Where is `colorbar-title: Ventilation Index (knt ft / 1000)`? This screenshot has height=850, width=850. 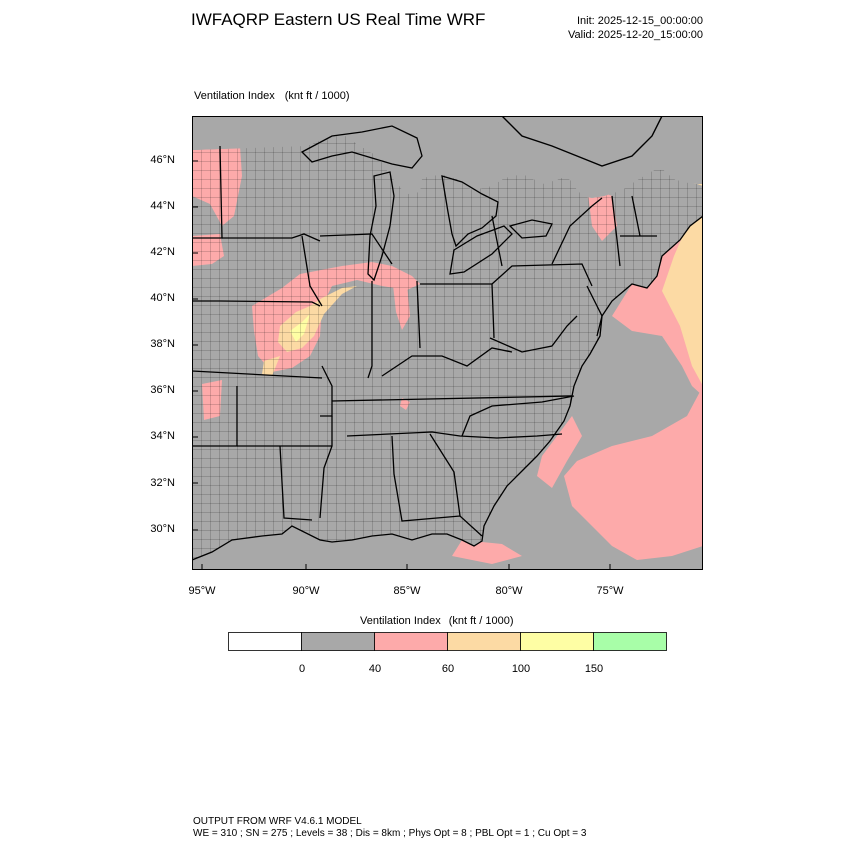 colorbar-title: Ventilation Index (knt ft / 1000) is located at coordinates (437, 621).